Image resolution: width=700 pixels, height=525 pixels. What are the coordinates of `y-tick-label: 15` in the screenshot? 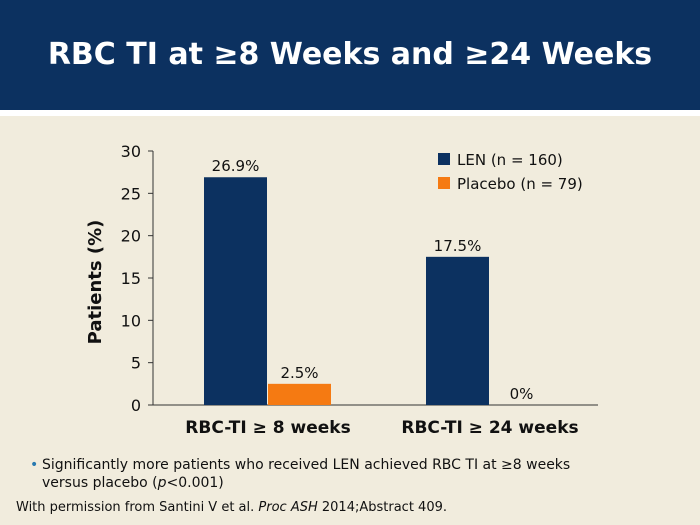 It's located at (131, 278).